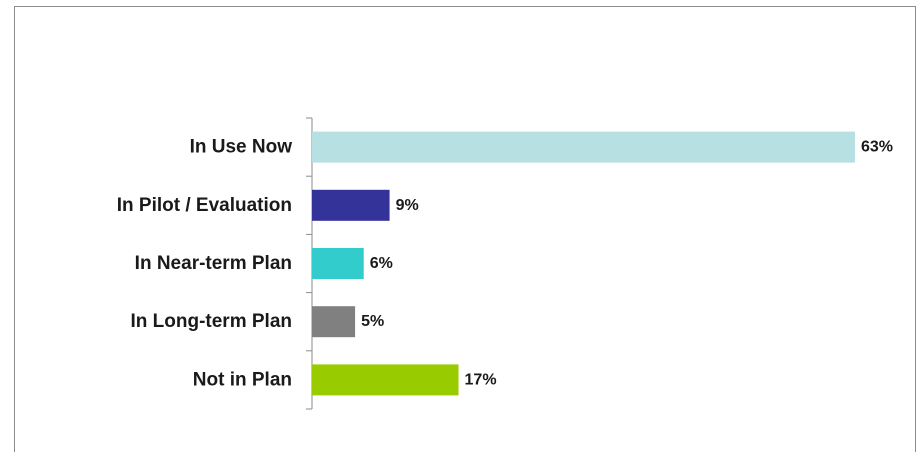  I want to click on value-label-4: 17%, so click(481, 379).